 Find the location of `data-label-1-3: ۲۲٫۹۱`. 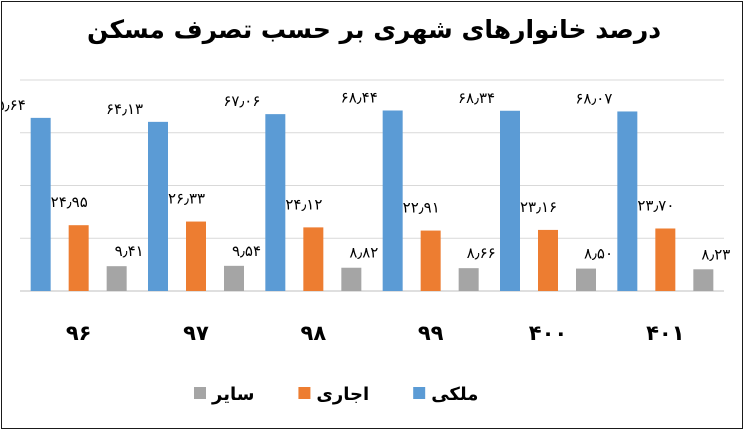

data-label-1-3: ۲۲٫۹۱ is located at coordinates (421, 208).